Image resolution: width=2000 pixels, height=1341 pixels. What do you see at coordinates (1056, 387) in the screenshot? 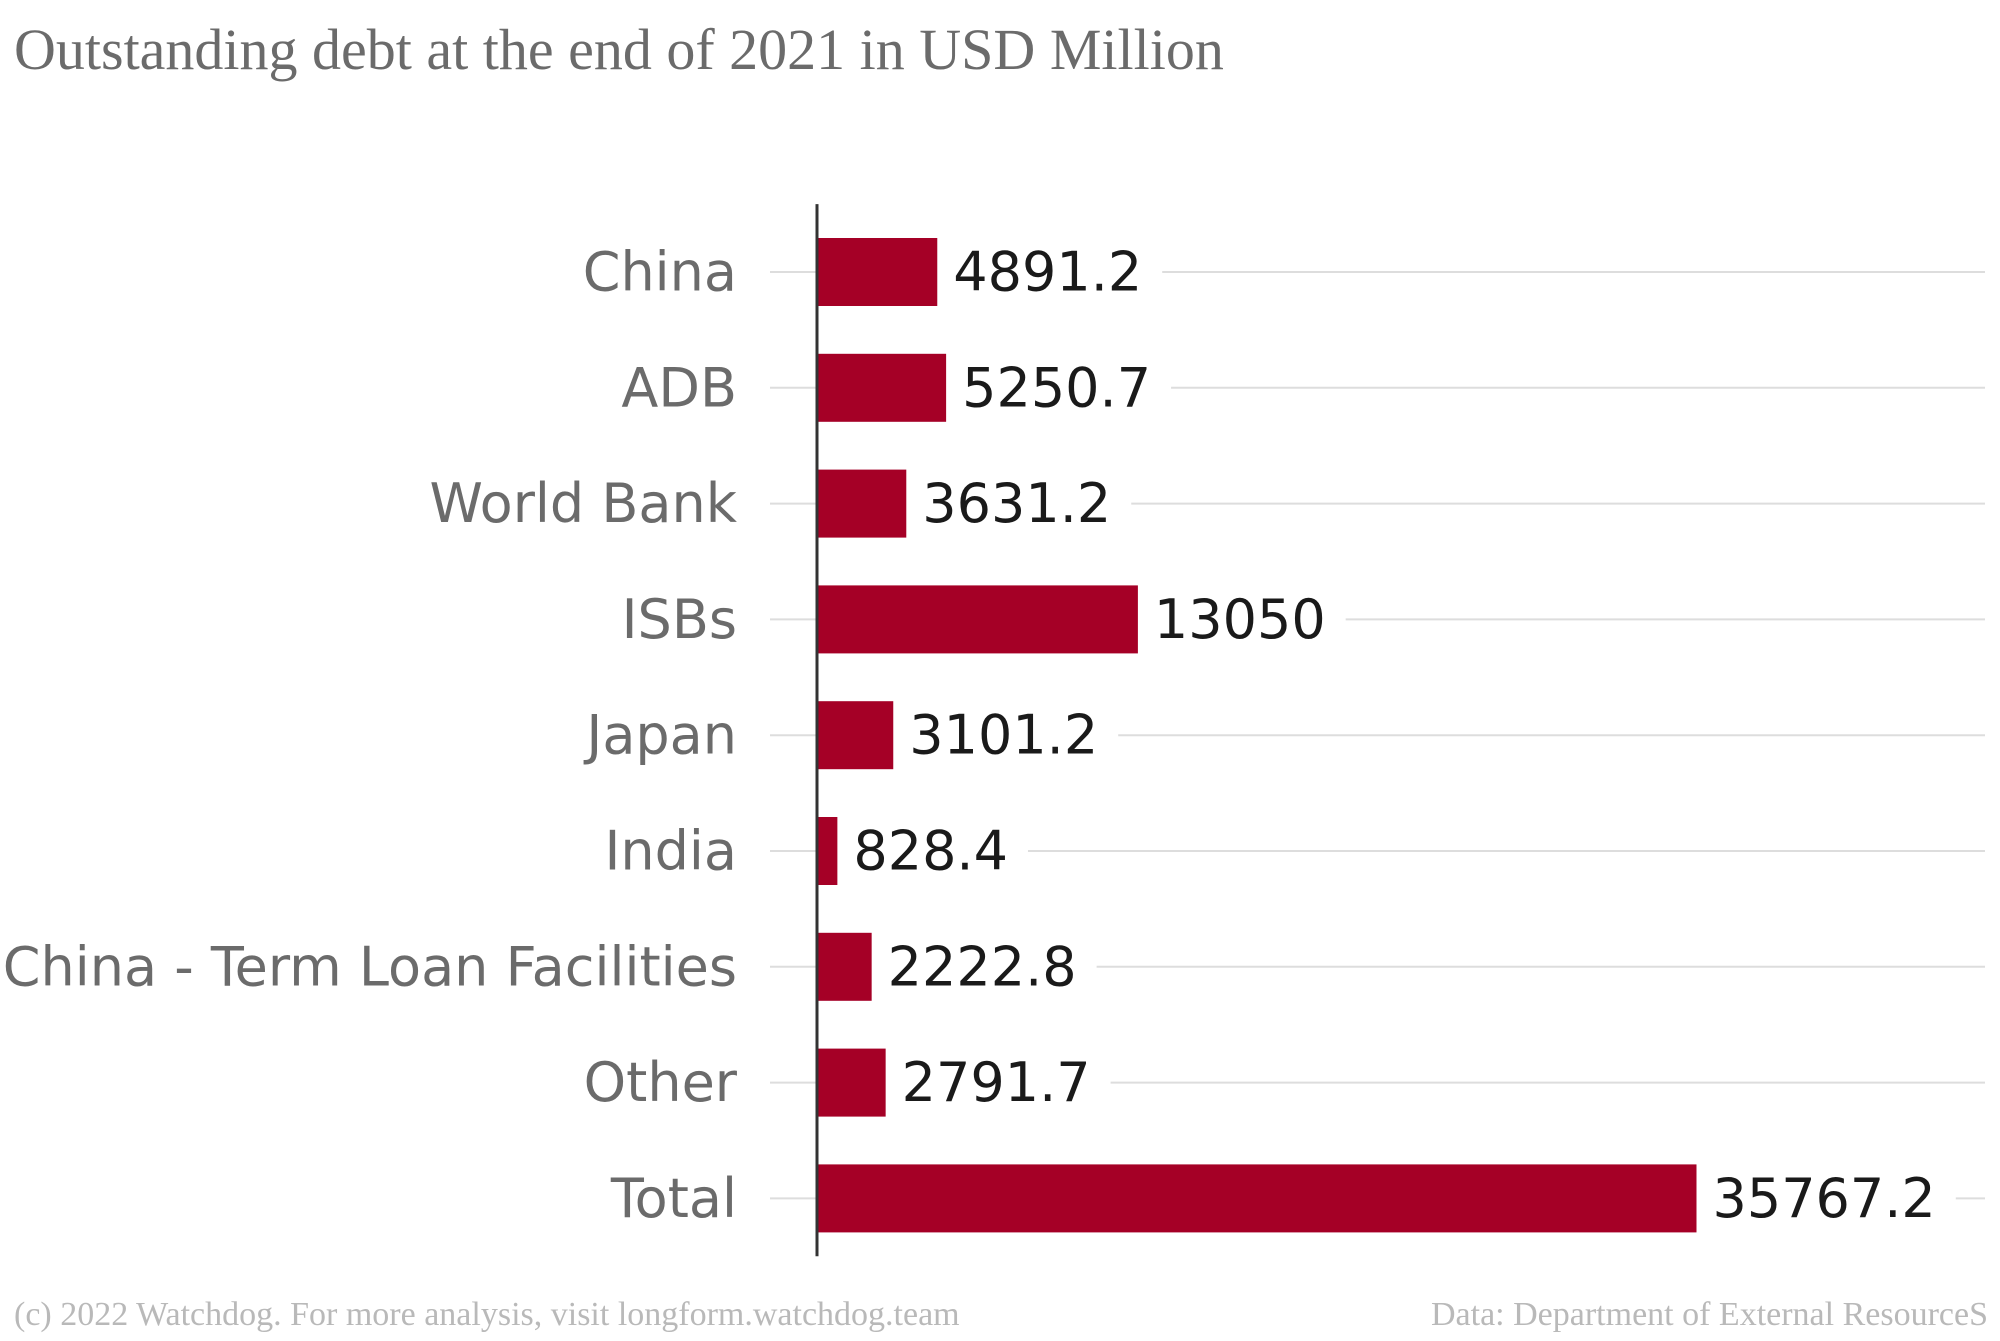
I see `value-label: 5250.7` at bounding box center [1056, 387].